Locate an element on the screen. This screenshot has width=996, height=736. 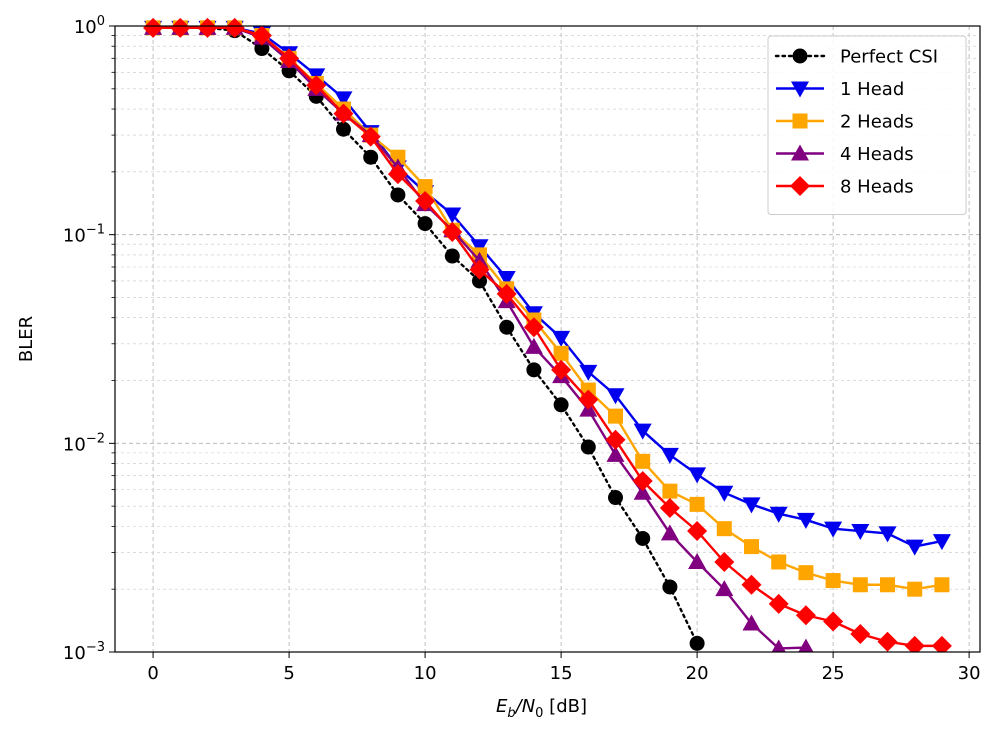
y-tick-label: 10⁻³ is located at coordinates (84, 652).